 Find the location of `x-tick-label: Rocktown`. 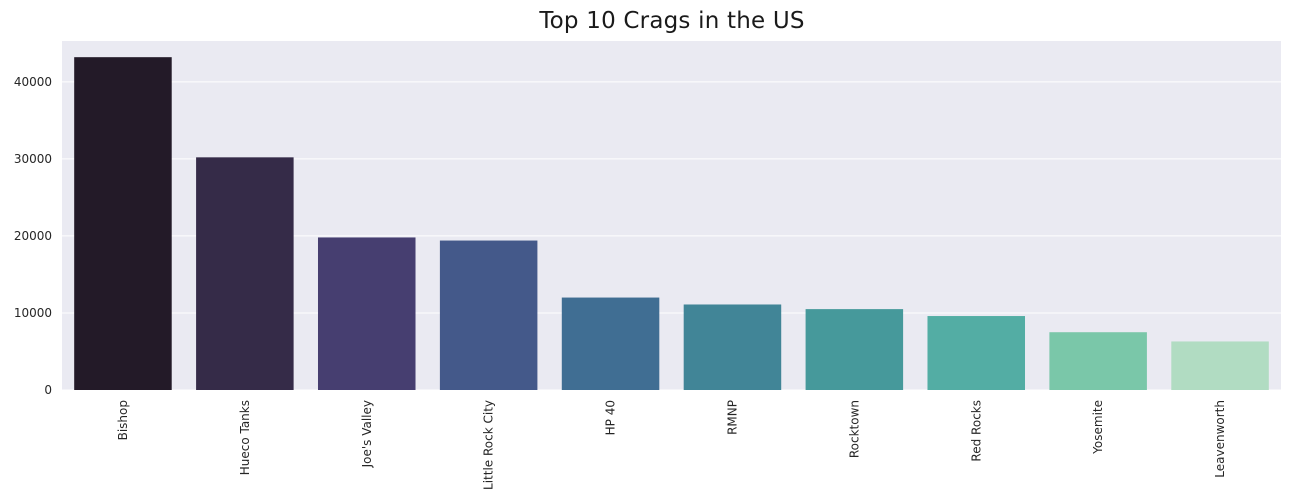

x-tick-label: Rocktown is located at coordinates (854, 429).